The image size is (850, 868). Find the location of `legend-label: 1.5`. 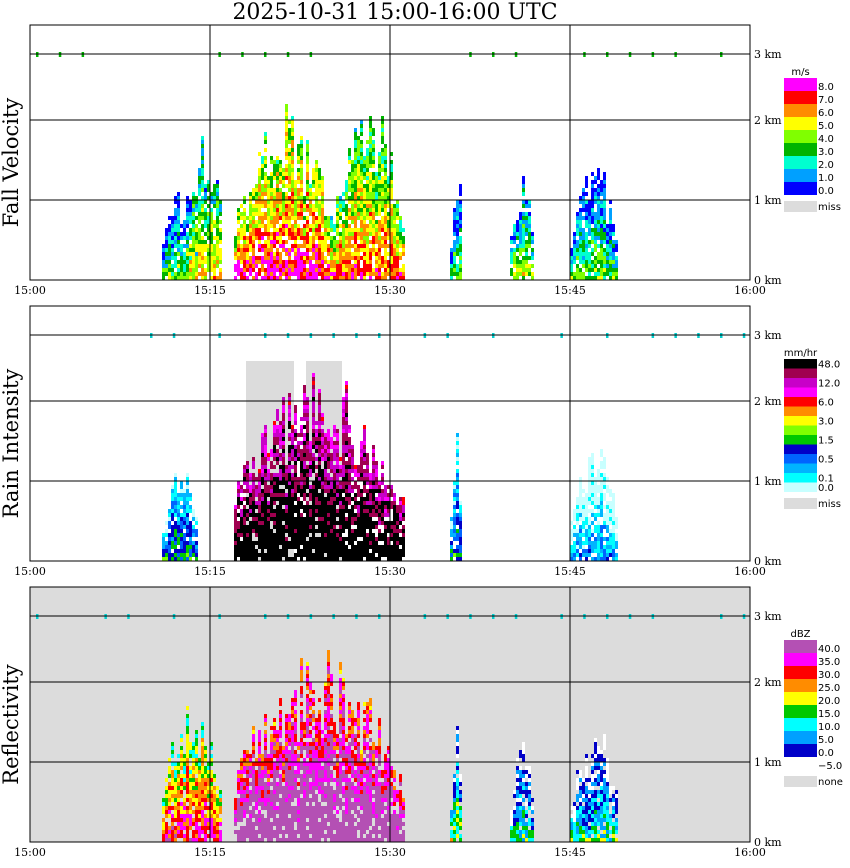

legend-label: 1.5 is located at coordinates (826, 441).